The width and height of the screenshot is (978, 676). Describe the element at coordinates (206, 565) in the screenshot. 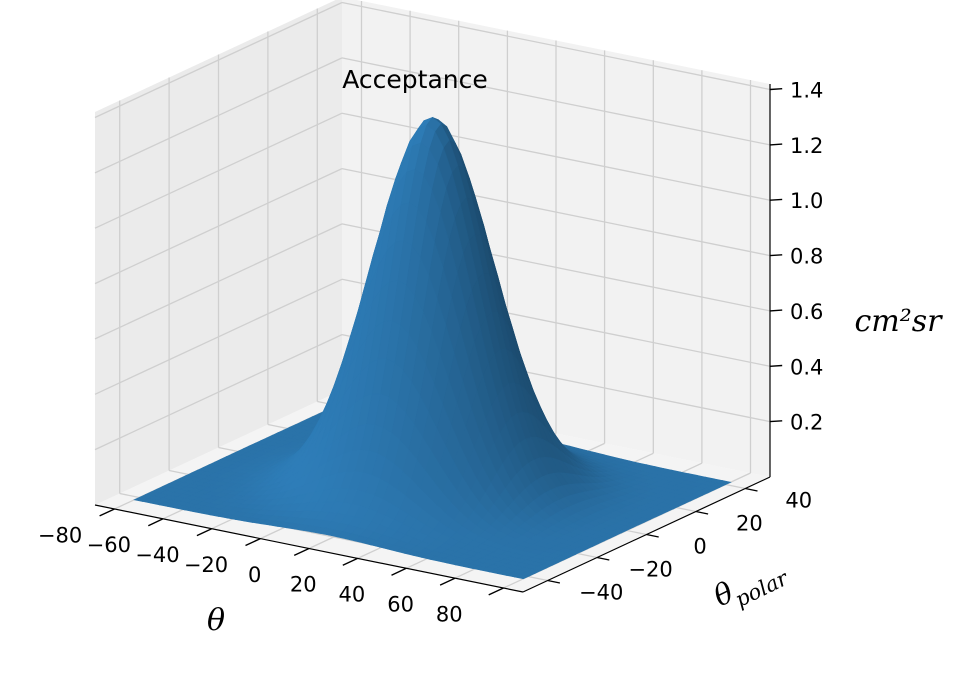

I see `x-tick-label: −20` at that location.